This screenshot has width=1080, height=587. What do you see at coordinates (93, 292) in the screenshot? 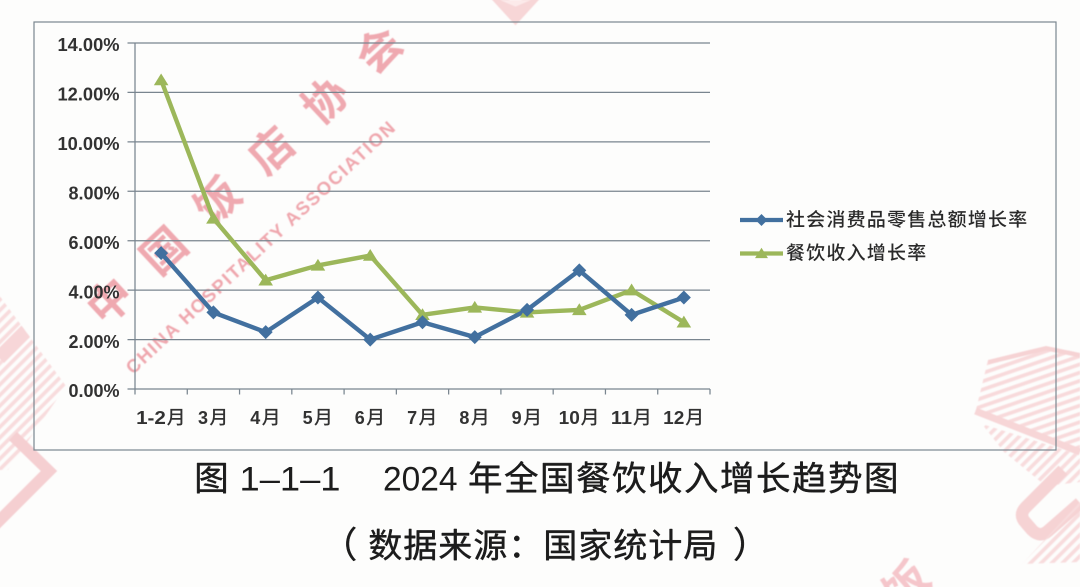
I see `svg-text: 4.00%` at bounding box center [93, 292].